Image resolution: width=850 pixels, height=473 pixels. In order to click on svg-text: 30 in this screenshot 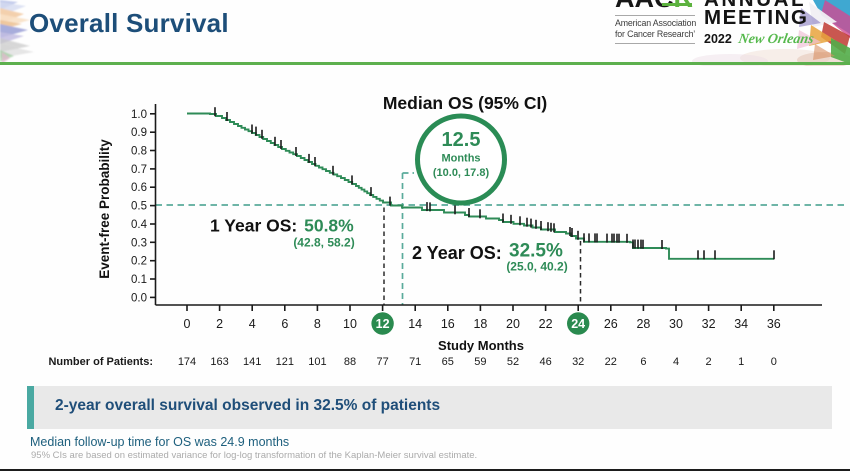, I will do `click(676, 324)`.